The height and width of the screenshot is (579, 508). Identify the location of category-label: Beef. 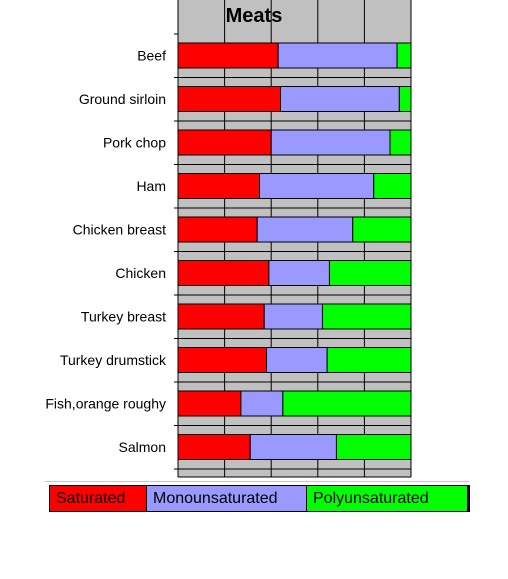
(151, 56).